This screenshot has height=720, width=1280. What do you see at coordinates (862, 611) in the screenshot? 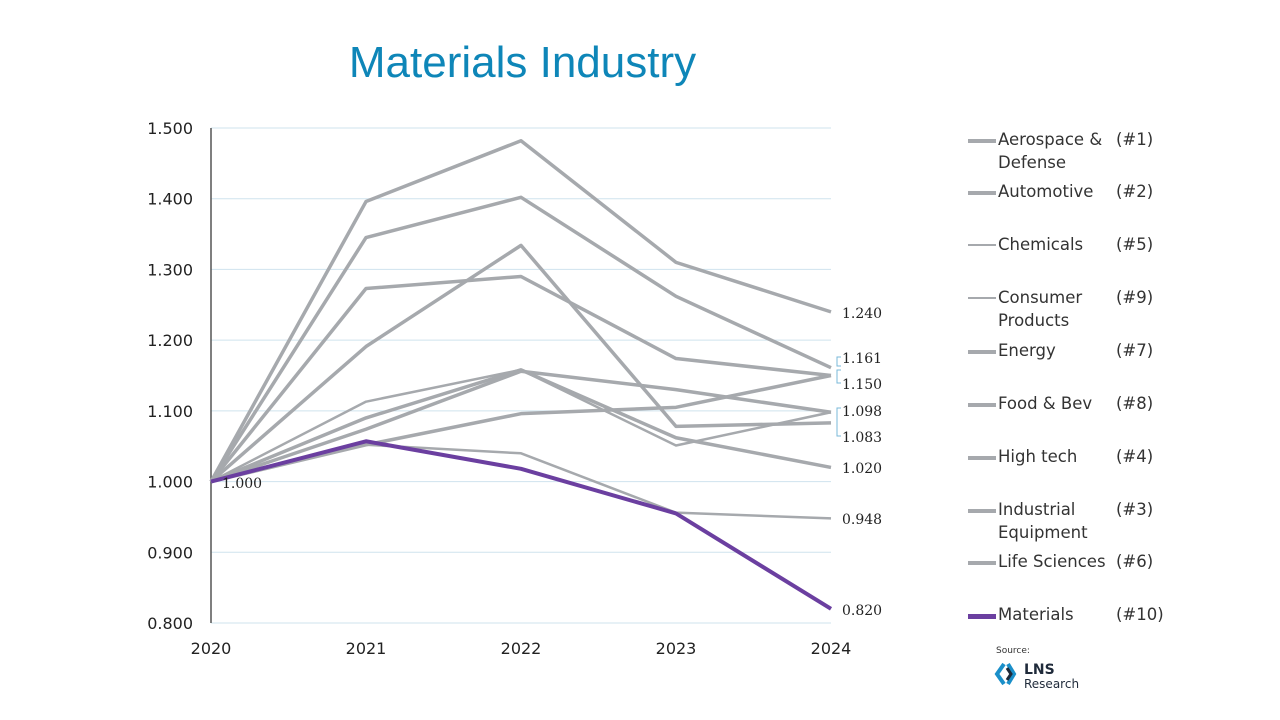
I see `end-data-label: 0.820` at bounding box center [862, 611].